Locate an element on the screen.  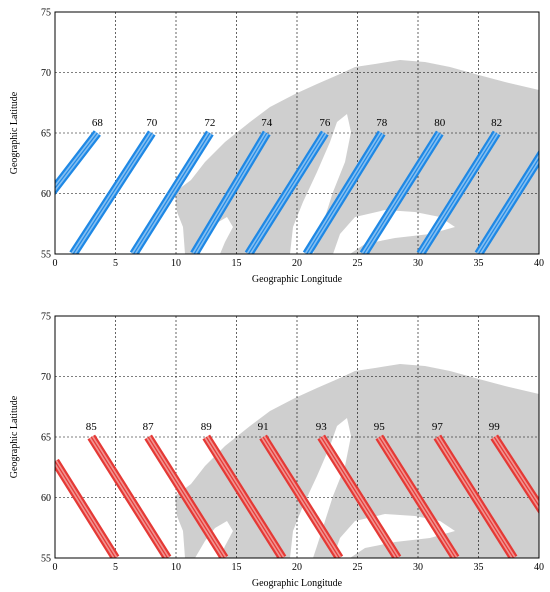
x-axis-label-ascending: Geographic Longitude is located at coordinates (297, 279).